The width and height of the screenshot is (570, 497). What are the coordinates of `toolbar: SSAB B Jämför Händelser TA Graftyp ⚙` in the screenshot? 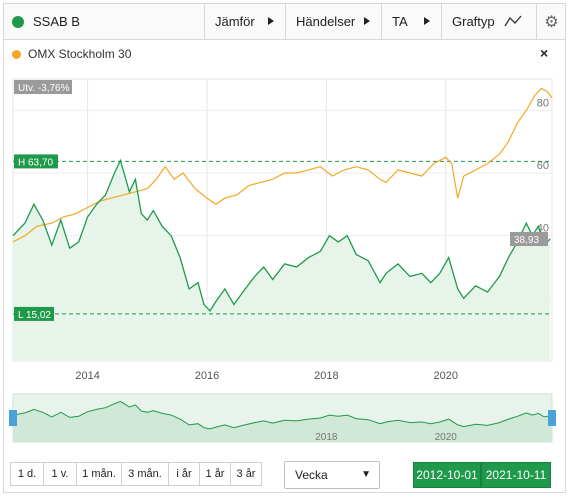 It's located at (284, 22).